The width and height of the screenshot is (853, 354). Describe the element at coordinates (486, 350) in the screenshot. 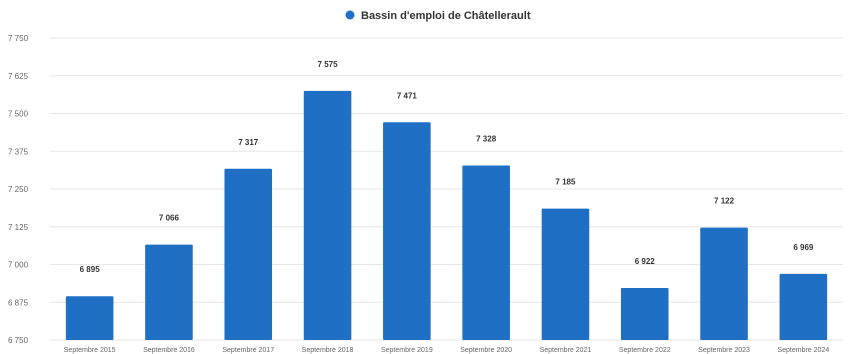

I see `x-tick-label: Septembre 2020` at that location.